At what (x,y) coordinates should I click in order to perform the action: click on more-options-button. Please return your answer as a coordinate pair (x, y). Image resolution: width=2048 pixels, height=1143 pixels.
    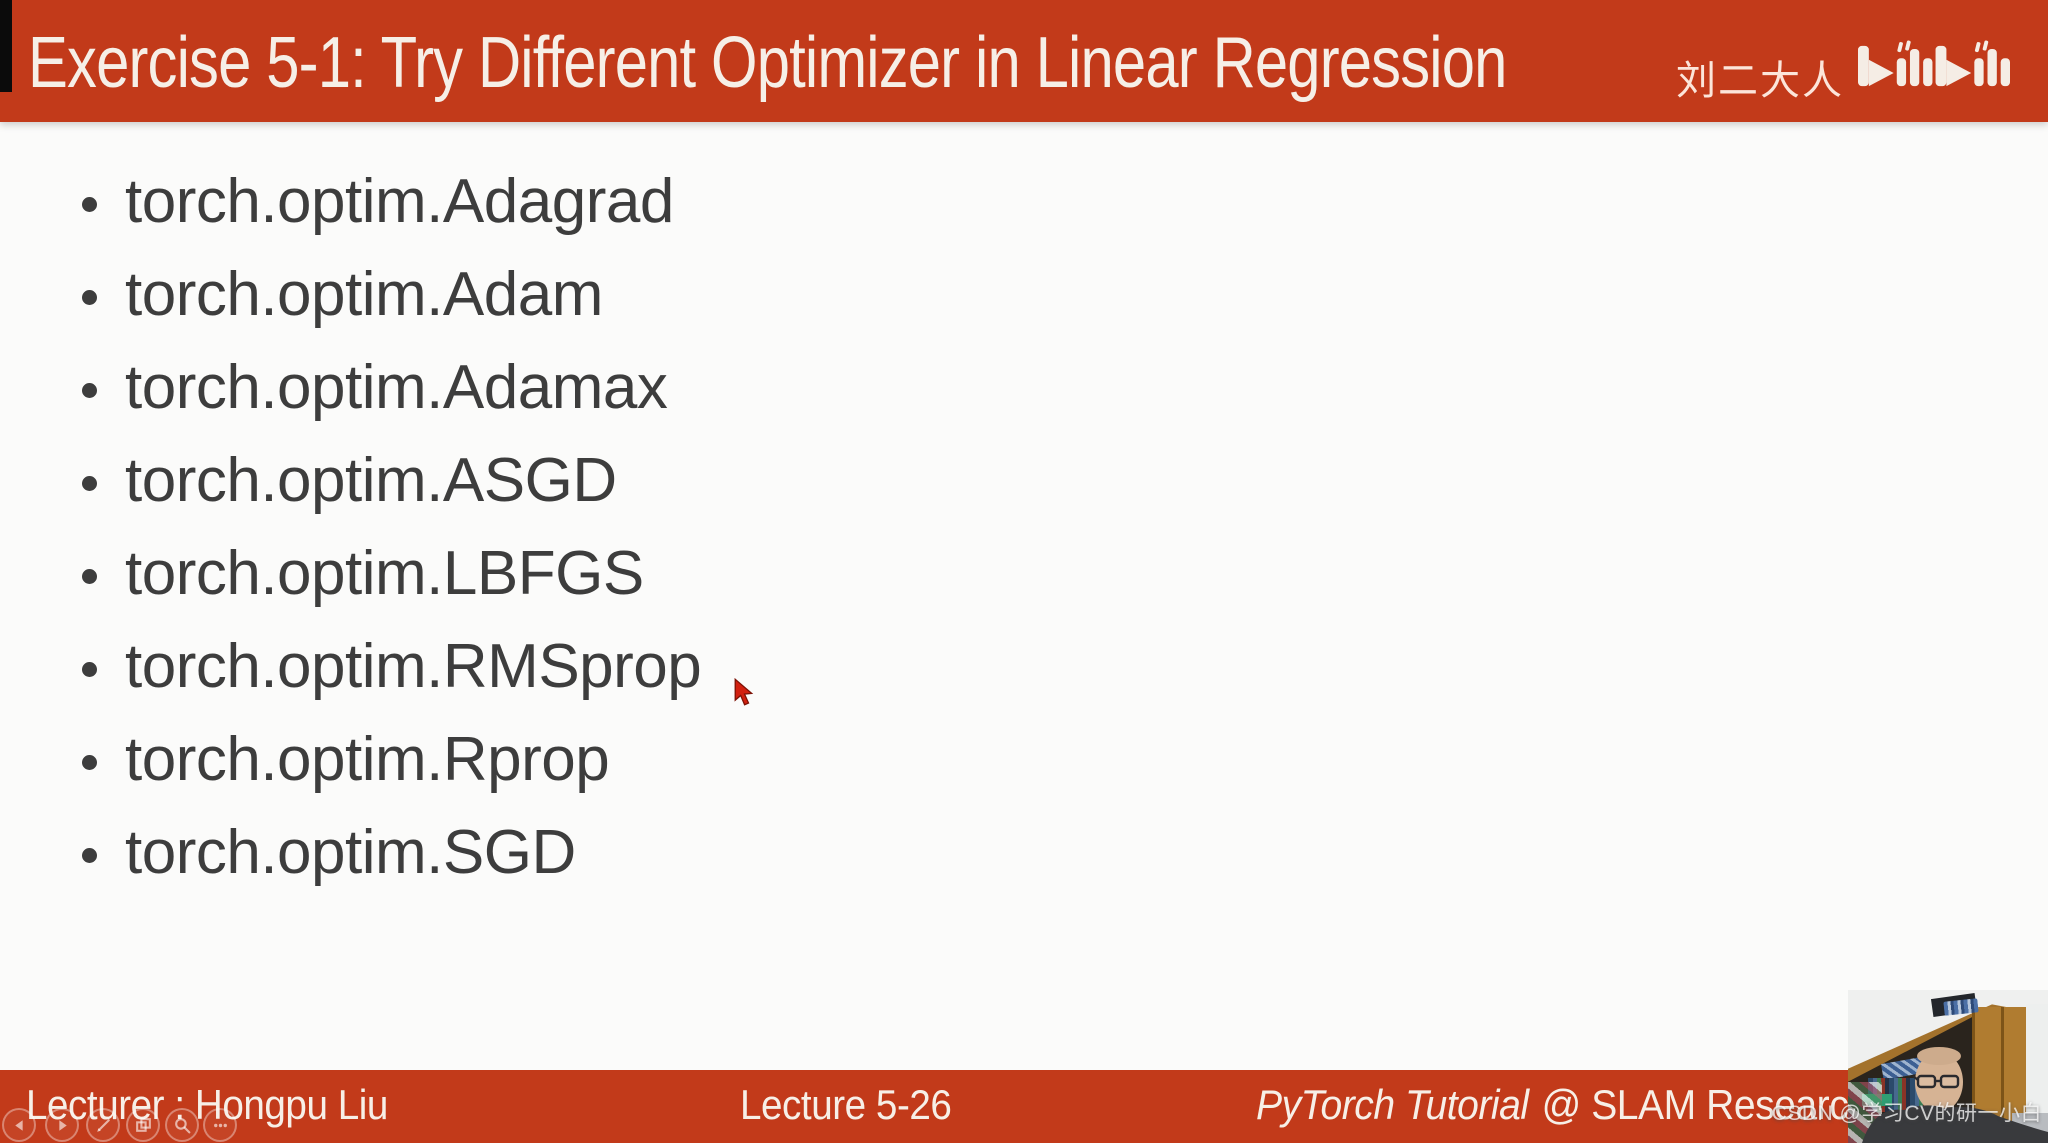
    Looking at the image, I should click on (220, 1125).